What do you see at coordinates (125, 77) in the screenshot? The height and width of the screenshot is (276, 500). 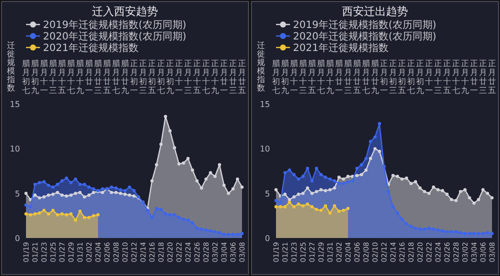 I see `text: 腊月廿九` at bounding box center [125, 77].